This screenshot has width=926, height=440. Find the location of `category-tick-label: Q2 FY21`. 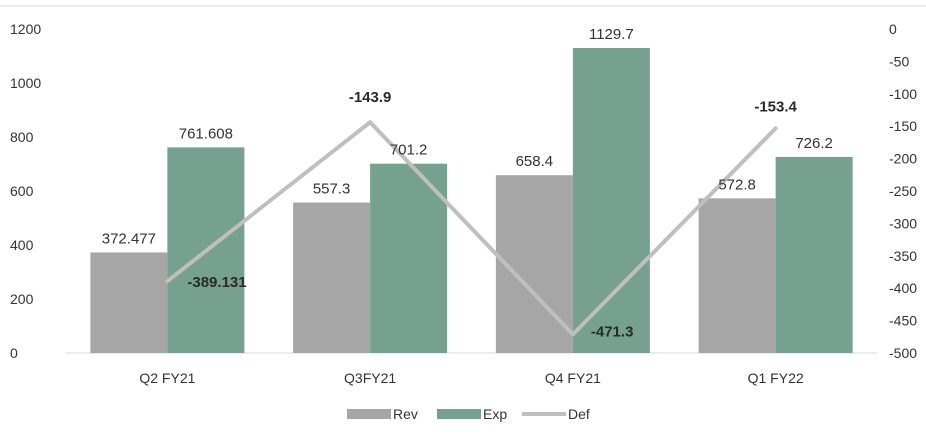

category-tick-label: Q2 FY21 is located at coordinates (167, 378).